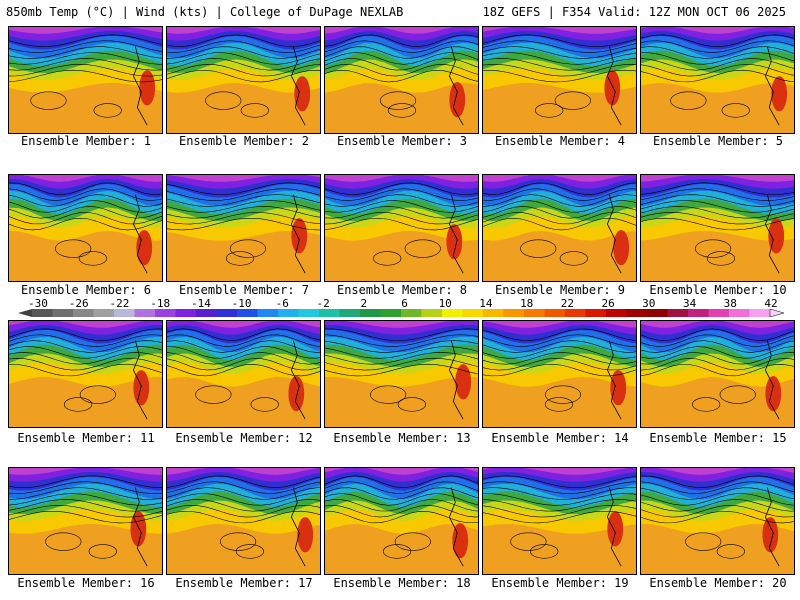 This screenshot has width=800, height=600. What do you see at coordinates (244, 290) in the screenshot?
I see `ensemble-member-label: Ensemble Member: 7` at bounding box center [244, 290].